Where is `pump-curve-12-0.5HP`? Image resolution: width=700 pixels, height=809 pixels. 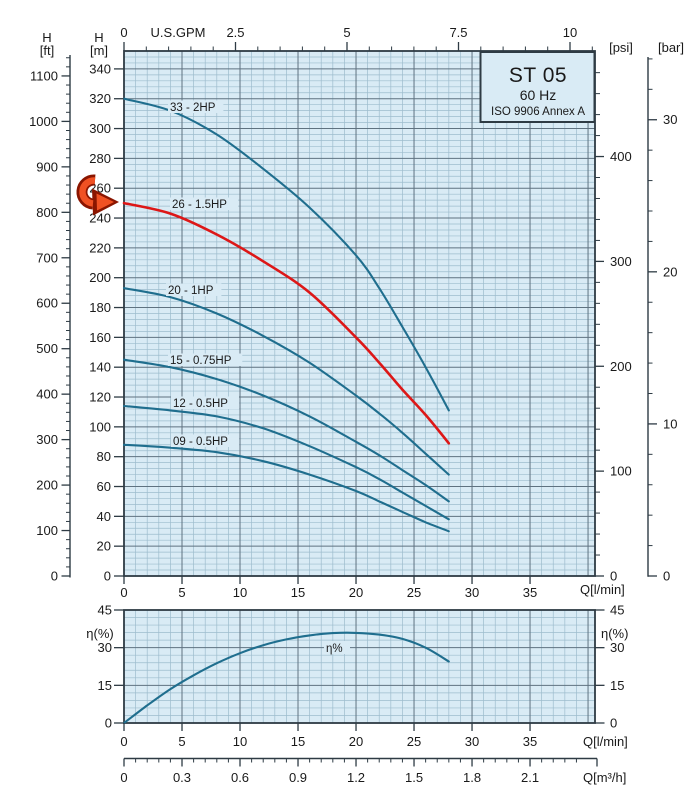 pump-curve-12-0.5HP is located at coordinates (286, 462).